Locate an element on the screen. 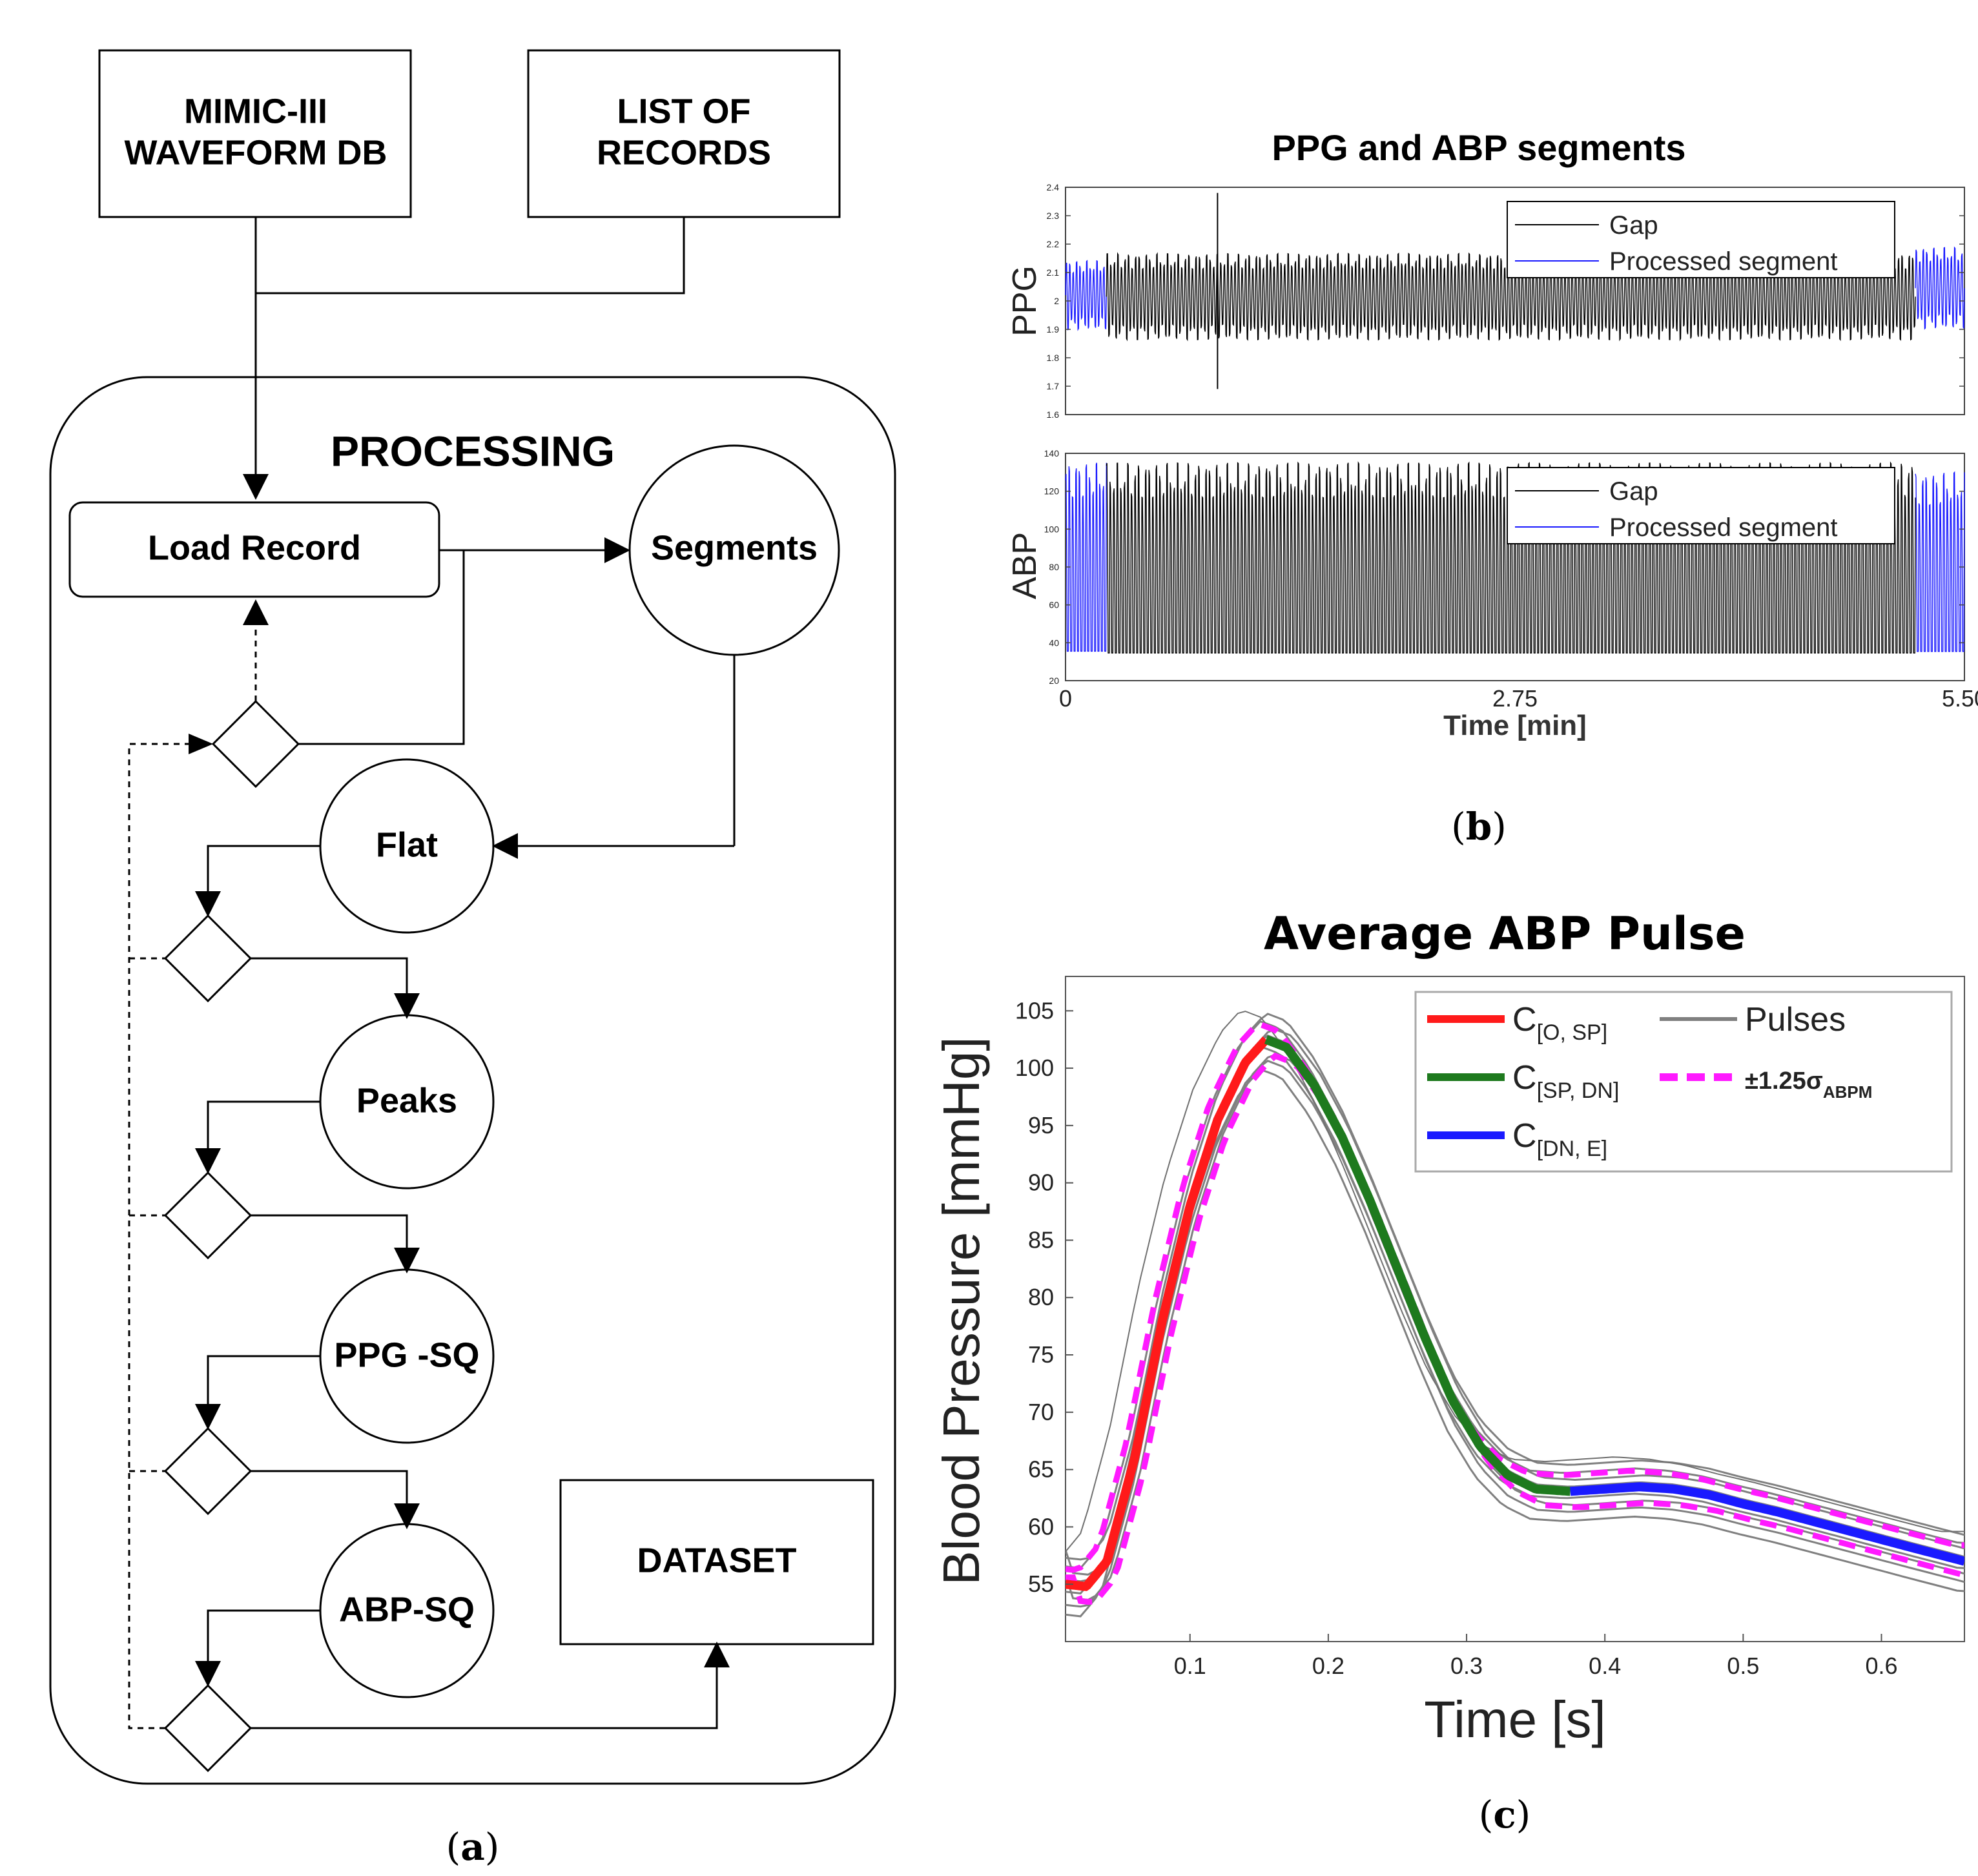  mimic-label-line2: WAVEFORM DB is located at coordinates (256, 152).